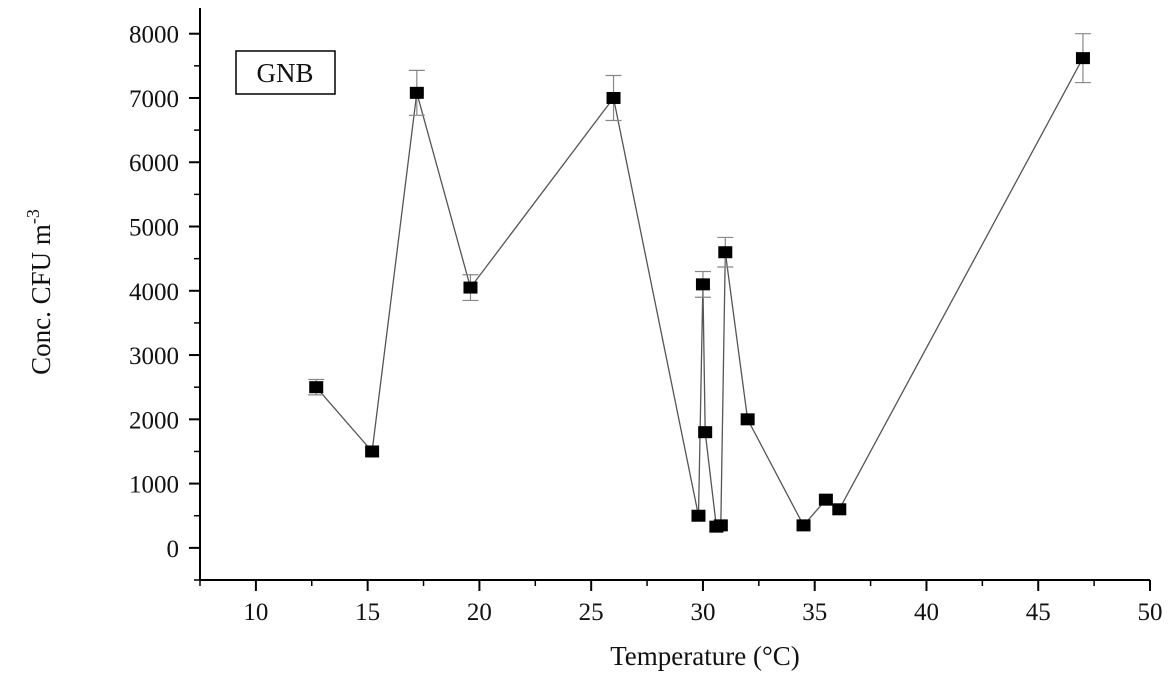 The height and width of the screenshot is (677, 1169). I want to click on y-tick-label: 4000, so click(154, 292).